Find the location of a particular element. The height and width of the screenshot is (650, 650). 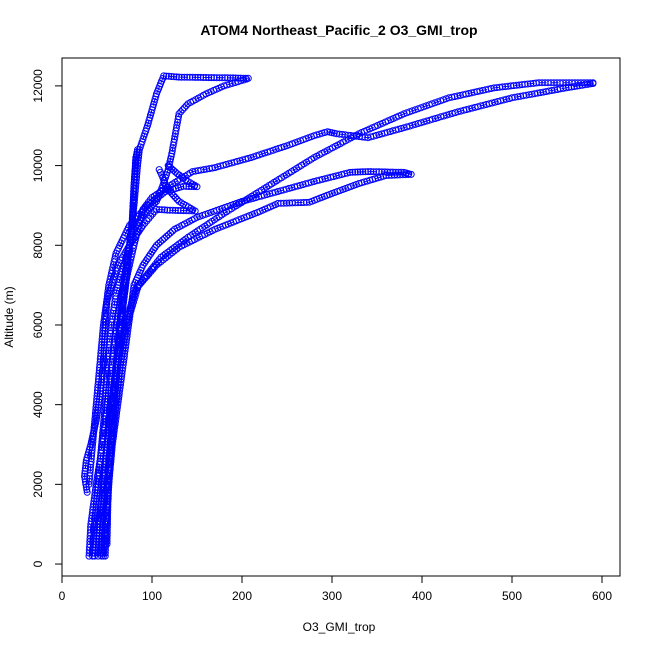

x-tick-label: 300 is located at coordinates (332, 596).